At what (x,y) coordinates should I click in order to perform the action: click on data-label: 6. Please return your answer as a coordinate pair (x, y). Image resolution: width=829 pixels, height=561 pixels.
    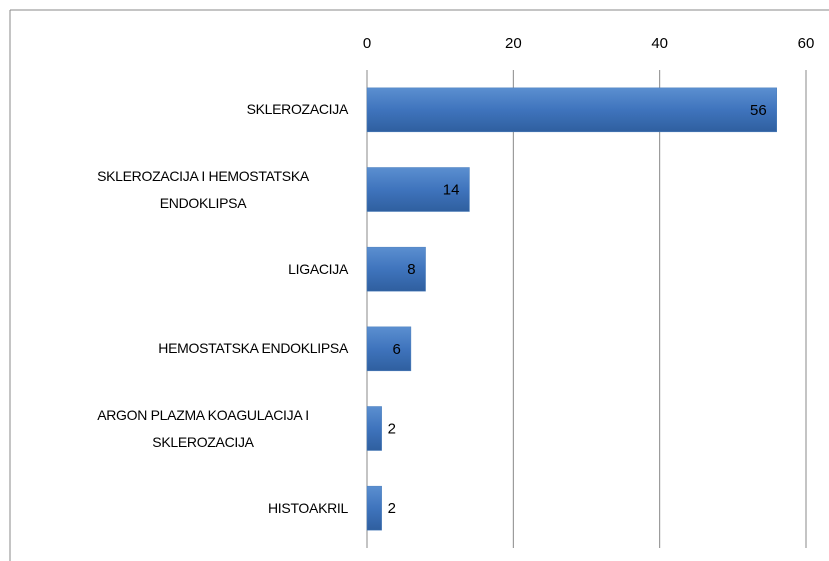
    Looking at the image, I should click on (397, 349).